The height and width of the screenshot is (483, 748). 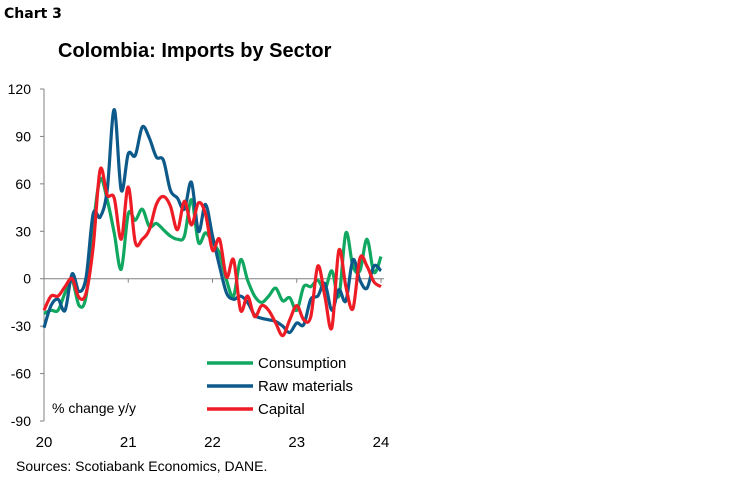 What do you see at coordinates (281, 409) in the screenshot?
I see `legend-label: Capital` at bounding box center [281, 409].